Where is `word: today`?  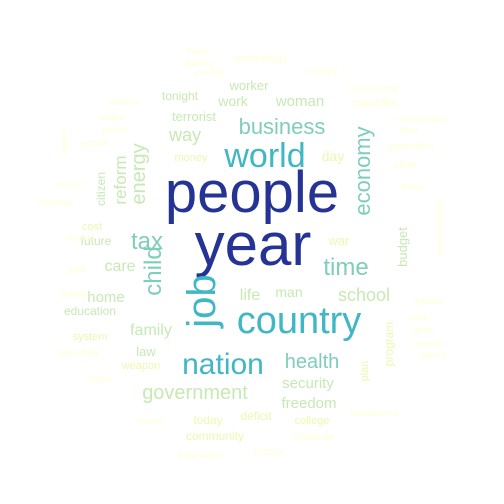
word: today is located at coordinates (207, 420).